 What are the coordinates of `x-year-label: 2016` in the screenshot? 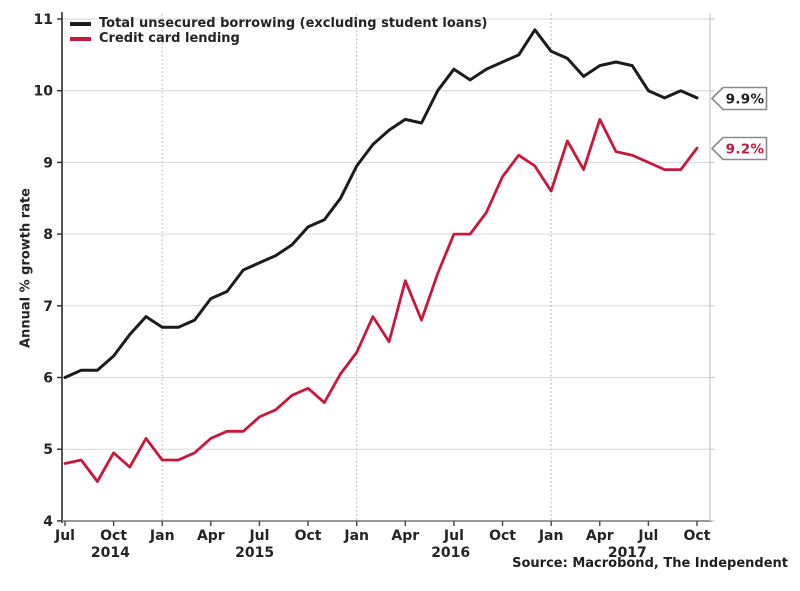 It's located at (450, 553).